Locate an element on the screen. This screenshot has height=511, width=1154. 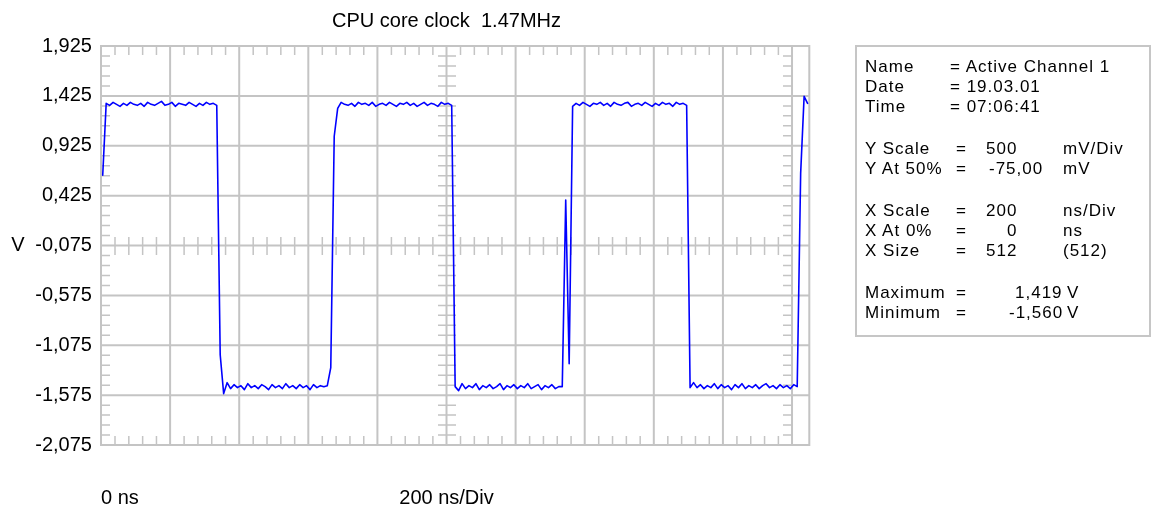
y-tick-label: 1,425 is located at coordinates (66, 94).